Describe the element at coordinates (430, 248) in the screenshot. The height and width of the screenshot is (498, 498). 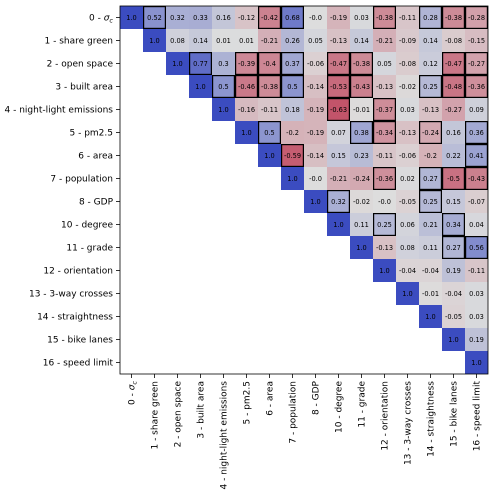
I see `cell-value-label: 0.11` at that location.